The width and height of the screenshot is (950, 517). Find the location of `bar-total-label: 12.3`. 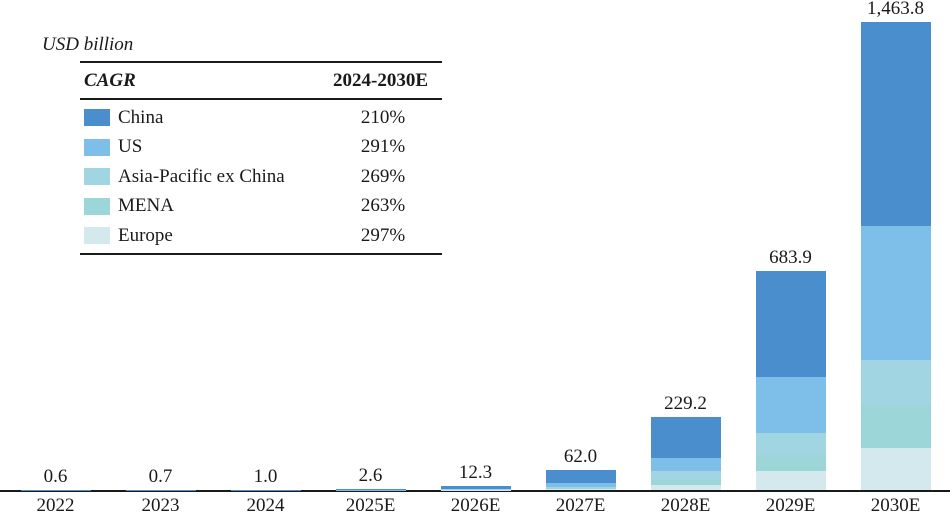

bar-total-label: 12.3 is located at coordinates (475, 473).